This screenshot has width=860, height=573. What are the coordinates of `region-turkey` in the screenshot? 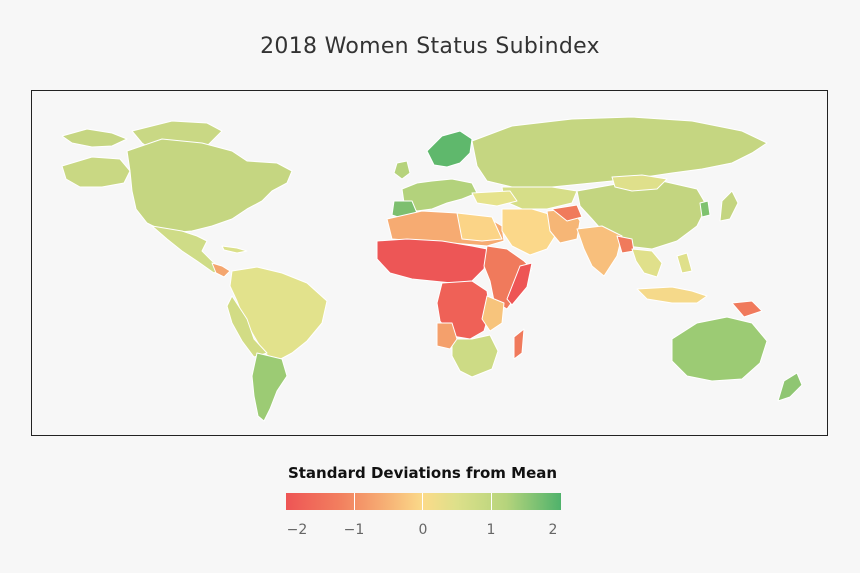 It's located at (494, 198).